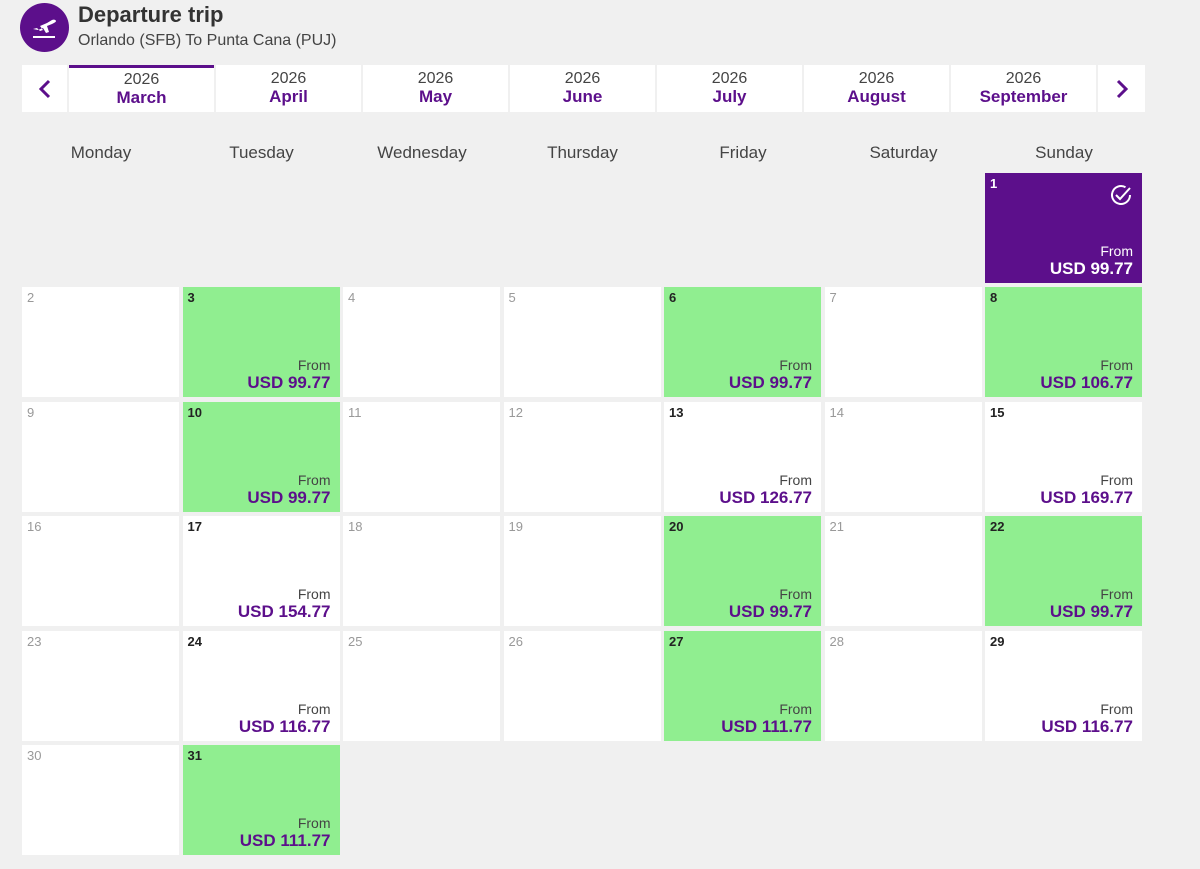  What do you see at coordinates (355, 527) in the screenshot?
I see `day-number: 18` at bounding box center [355, 527].